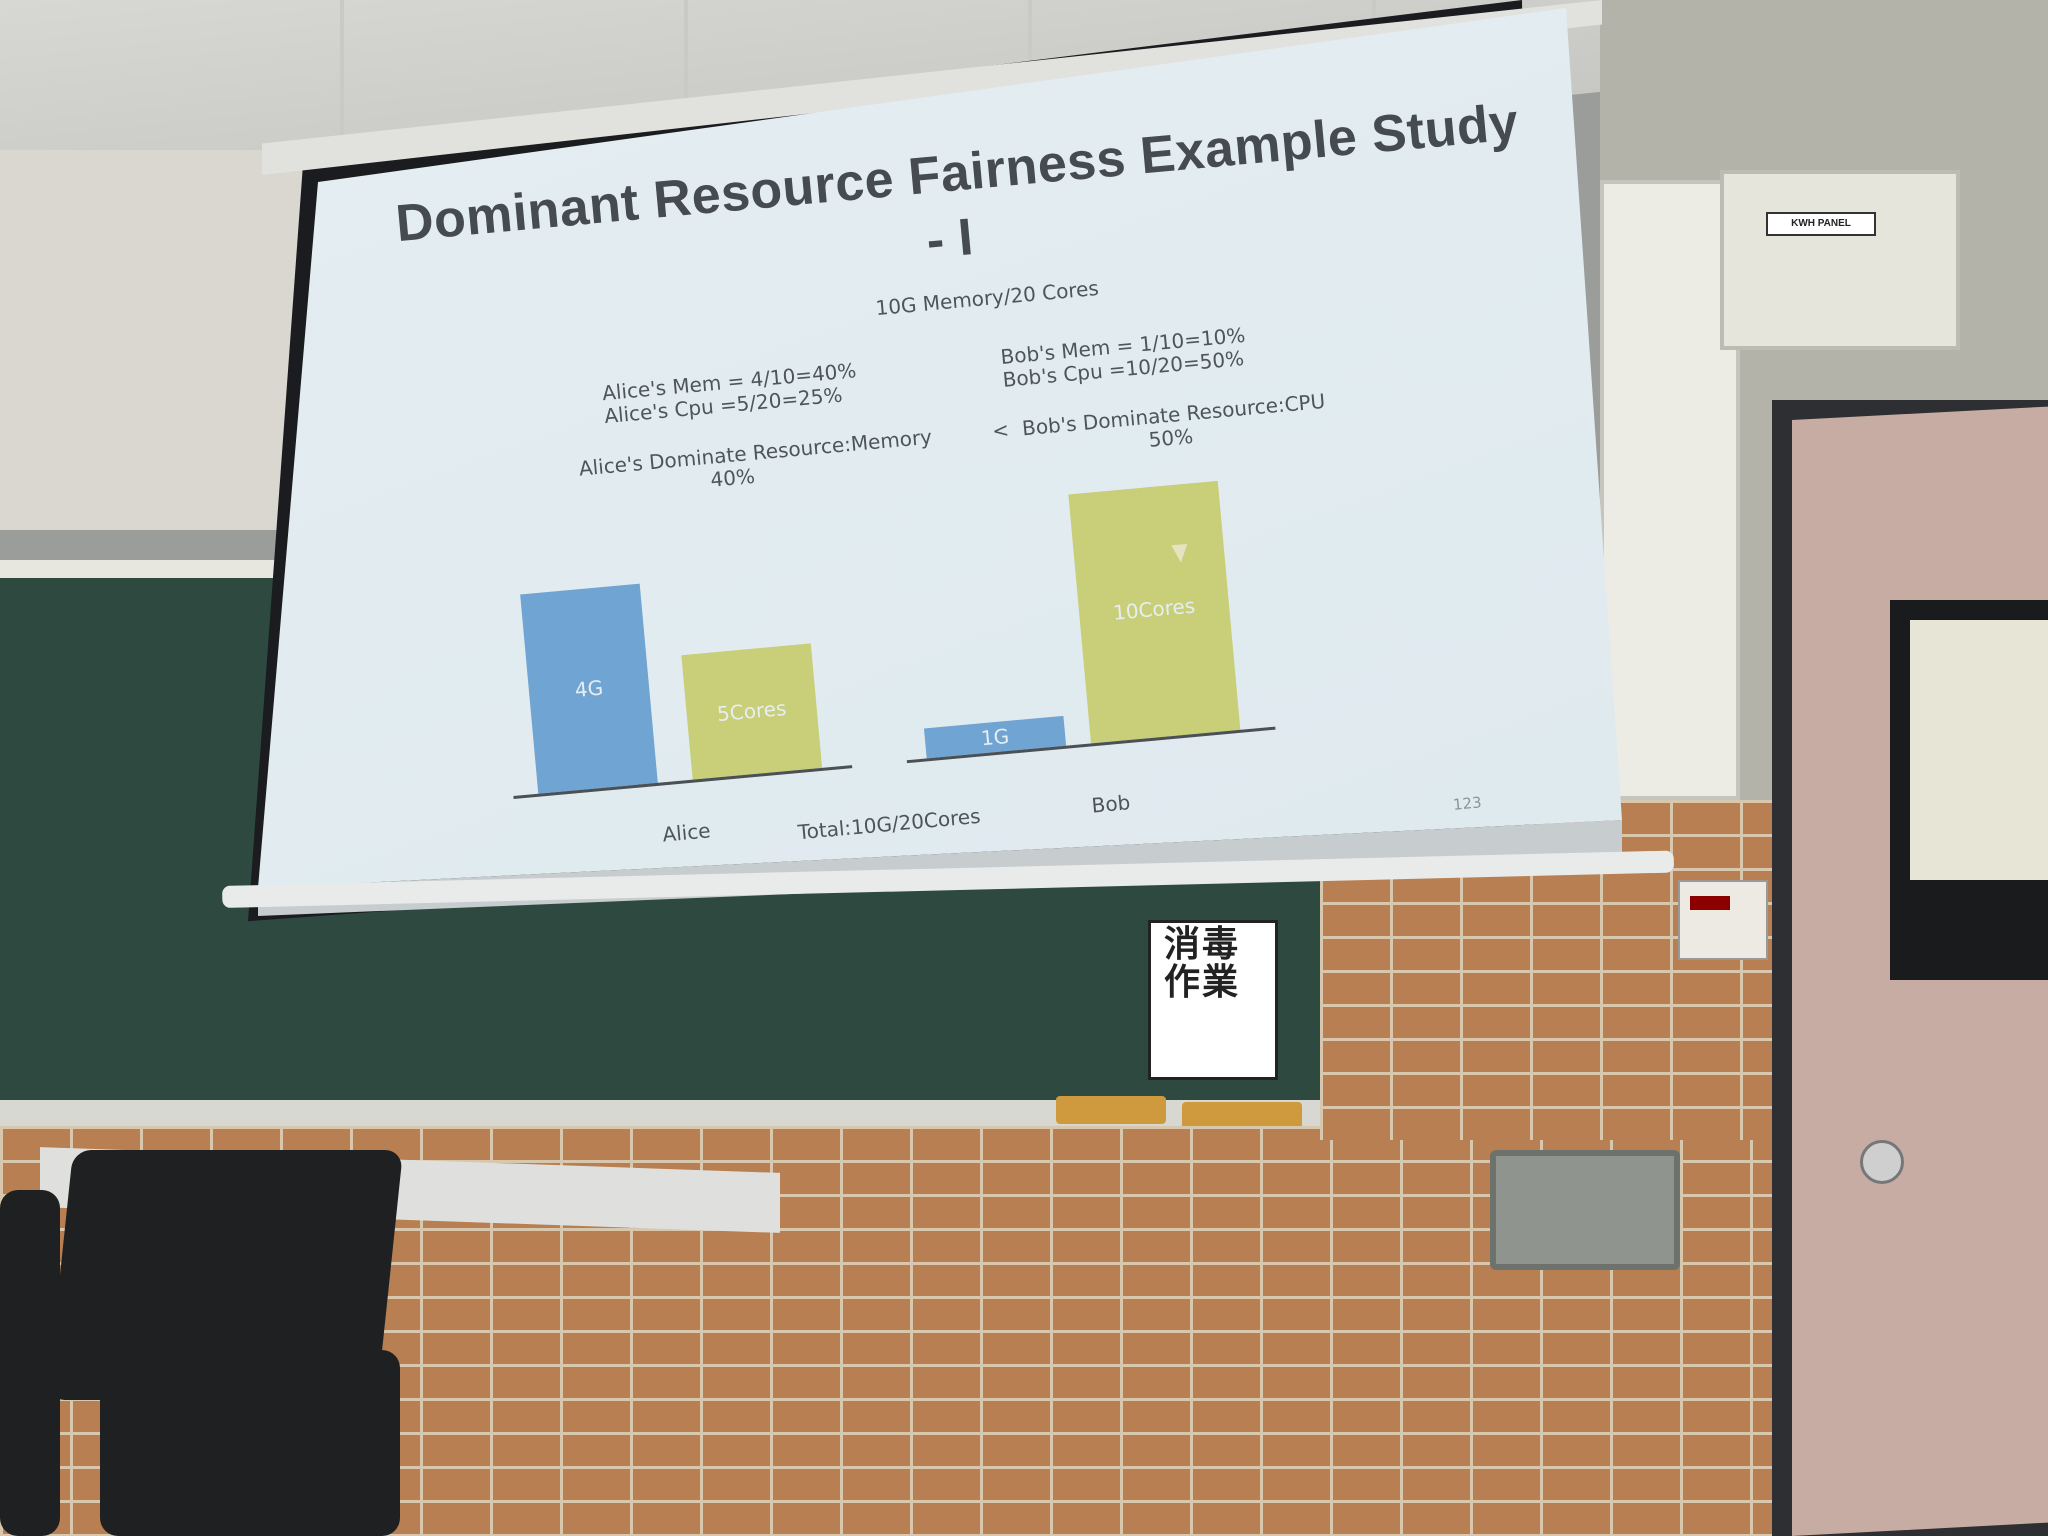 This screenshot has width=2048, height=1536. Describe the element at coordinates (1202, 963) in the screenshot. I see `poster-text: 消毒作業` at that location.